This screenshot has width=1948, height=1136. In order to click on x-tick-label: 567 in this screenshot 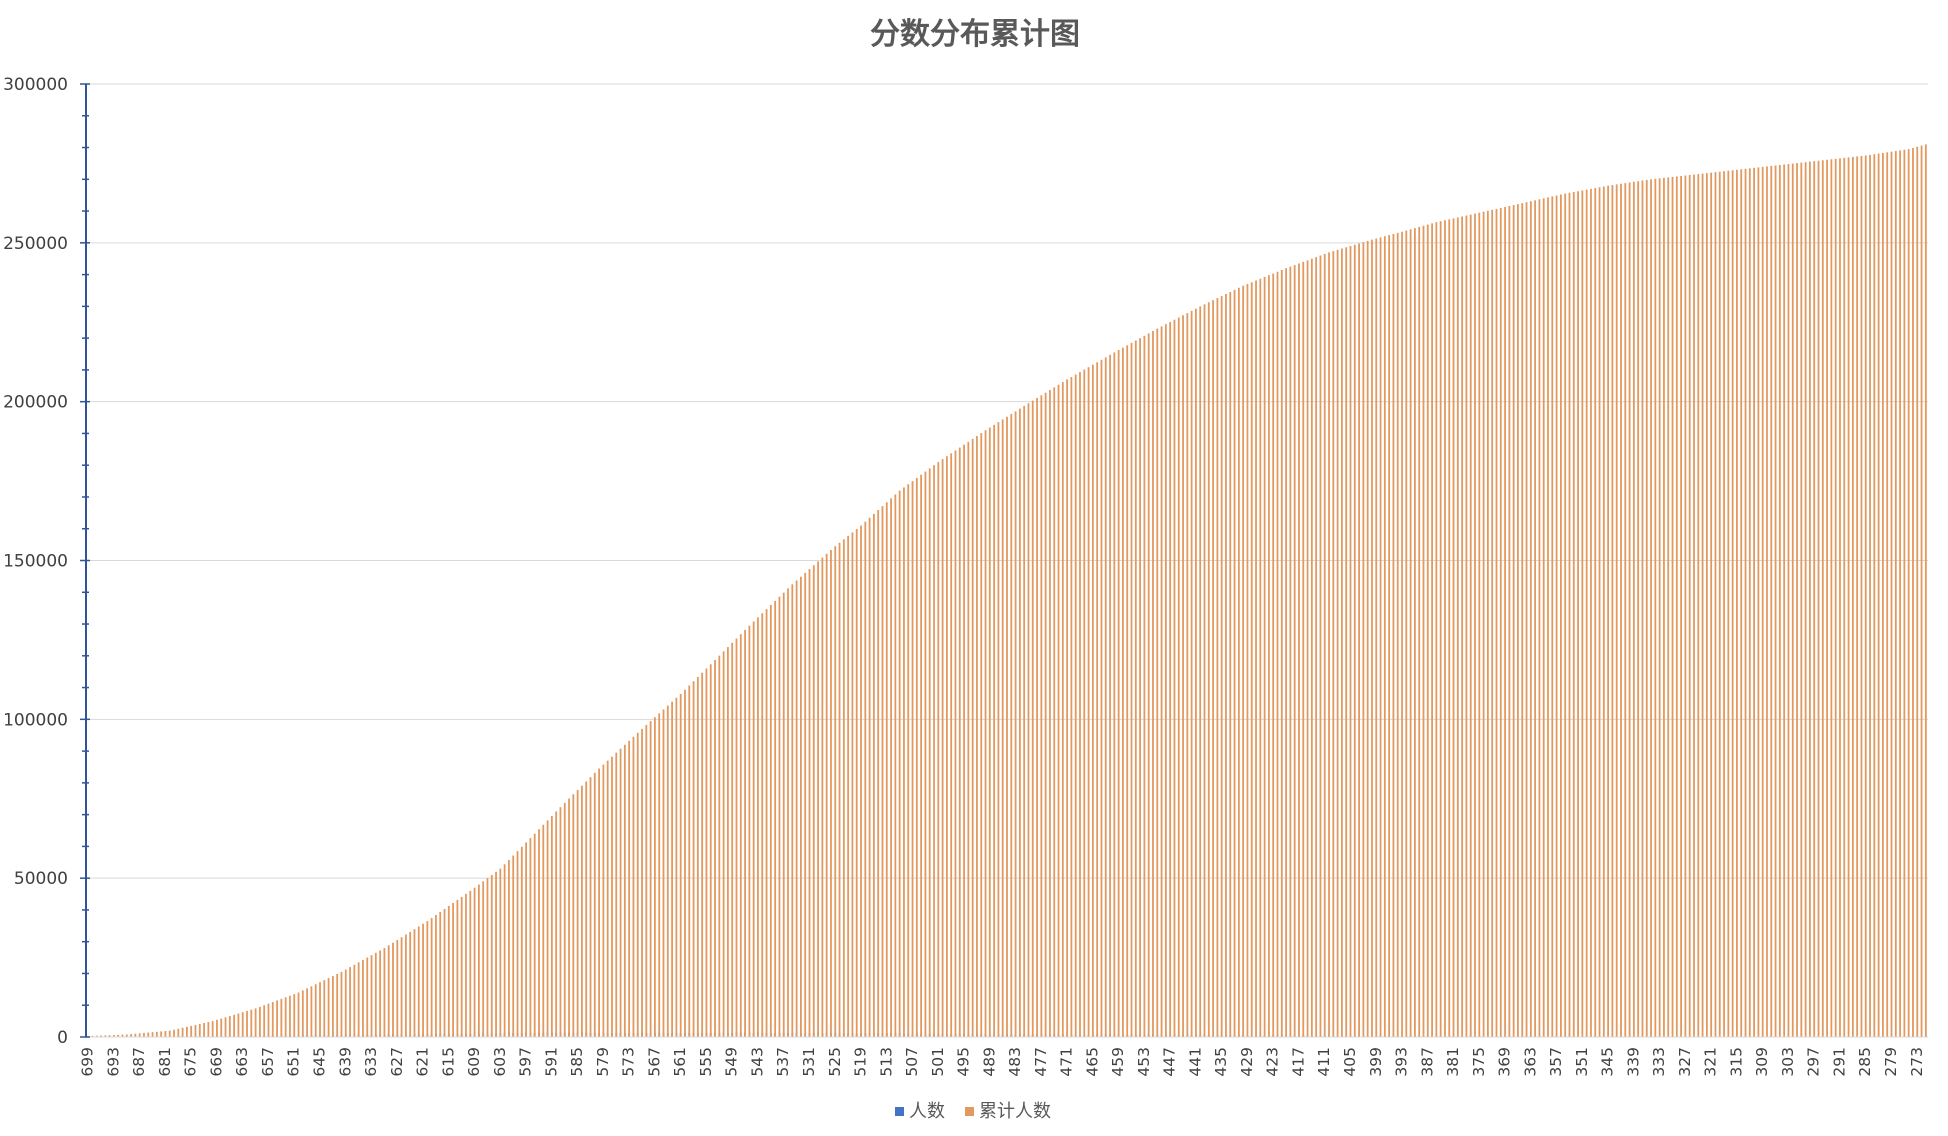, I will do `click(654, 1062)`.